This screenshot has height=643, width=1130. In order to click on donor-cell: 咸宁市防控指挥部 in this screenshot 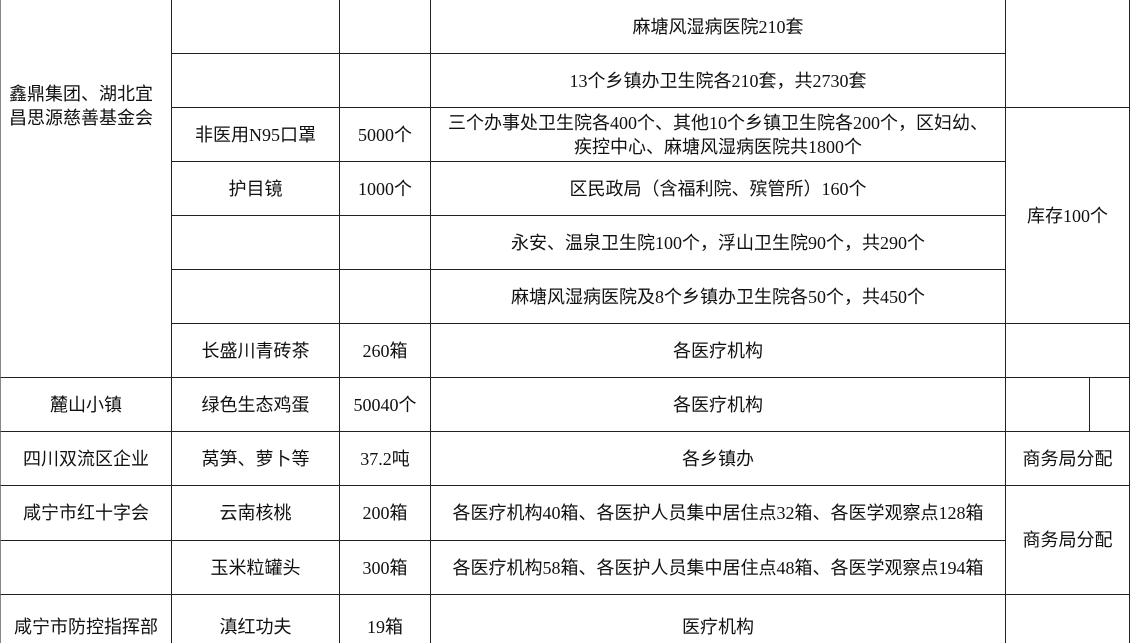, I will do `click(86, 619)`.